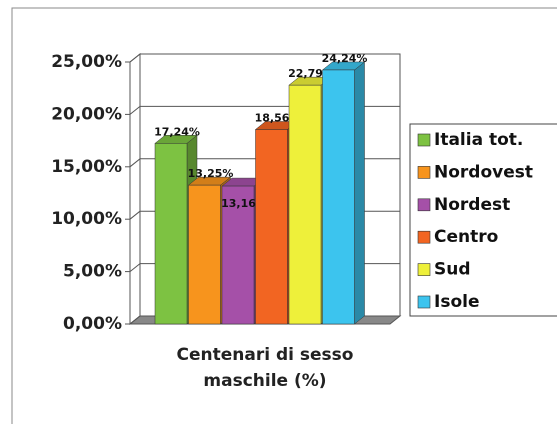  Describe the element at coordinates (483, 220) in the screenshot. I see `legend-box` at that location.